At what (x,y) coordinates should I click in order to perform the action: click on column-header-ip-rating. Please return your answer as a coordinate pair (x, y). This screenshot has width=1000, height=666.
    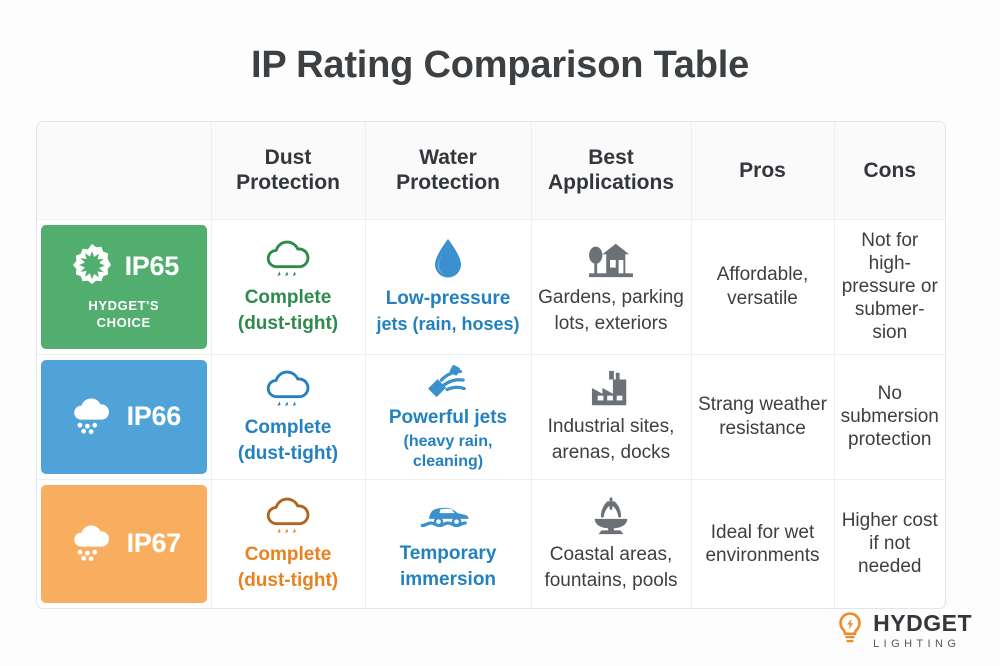
    Looking at the image, I should click on (124, 171).